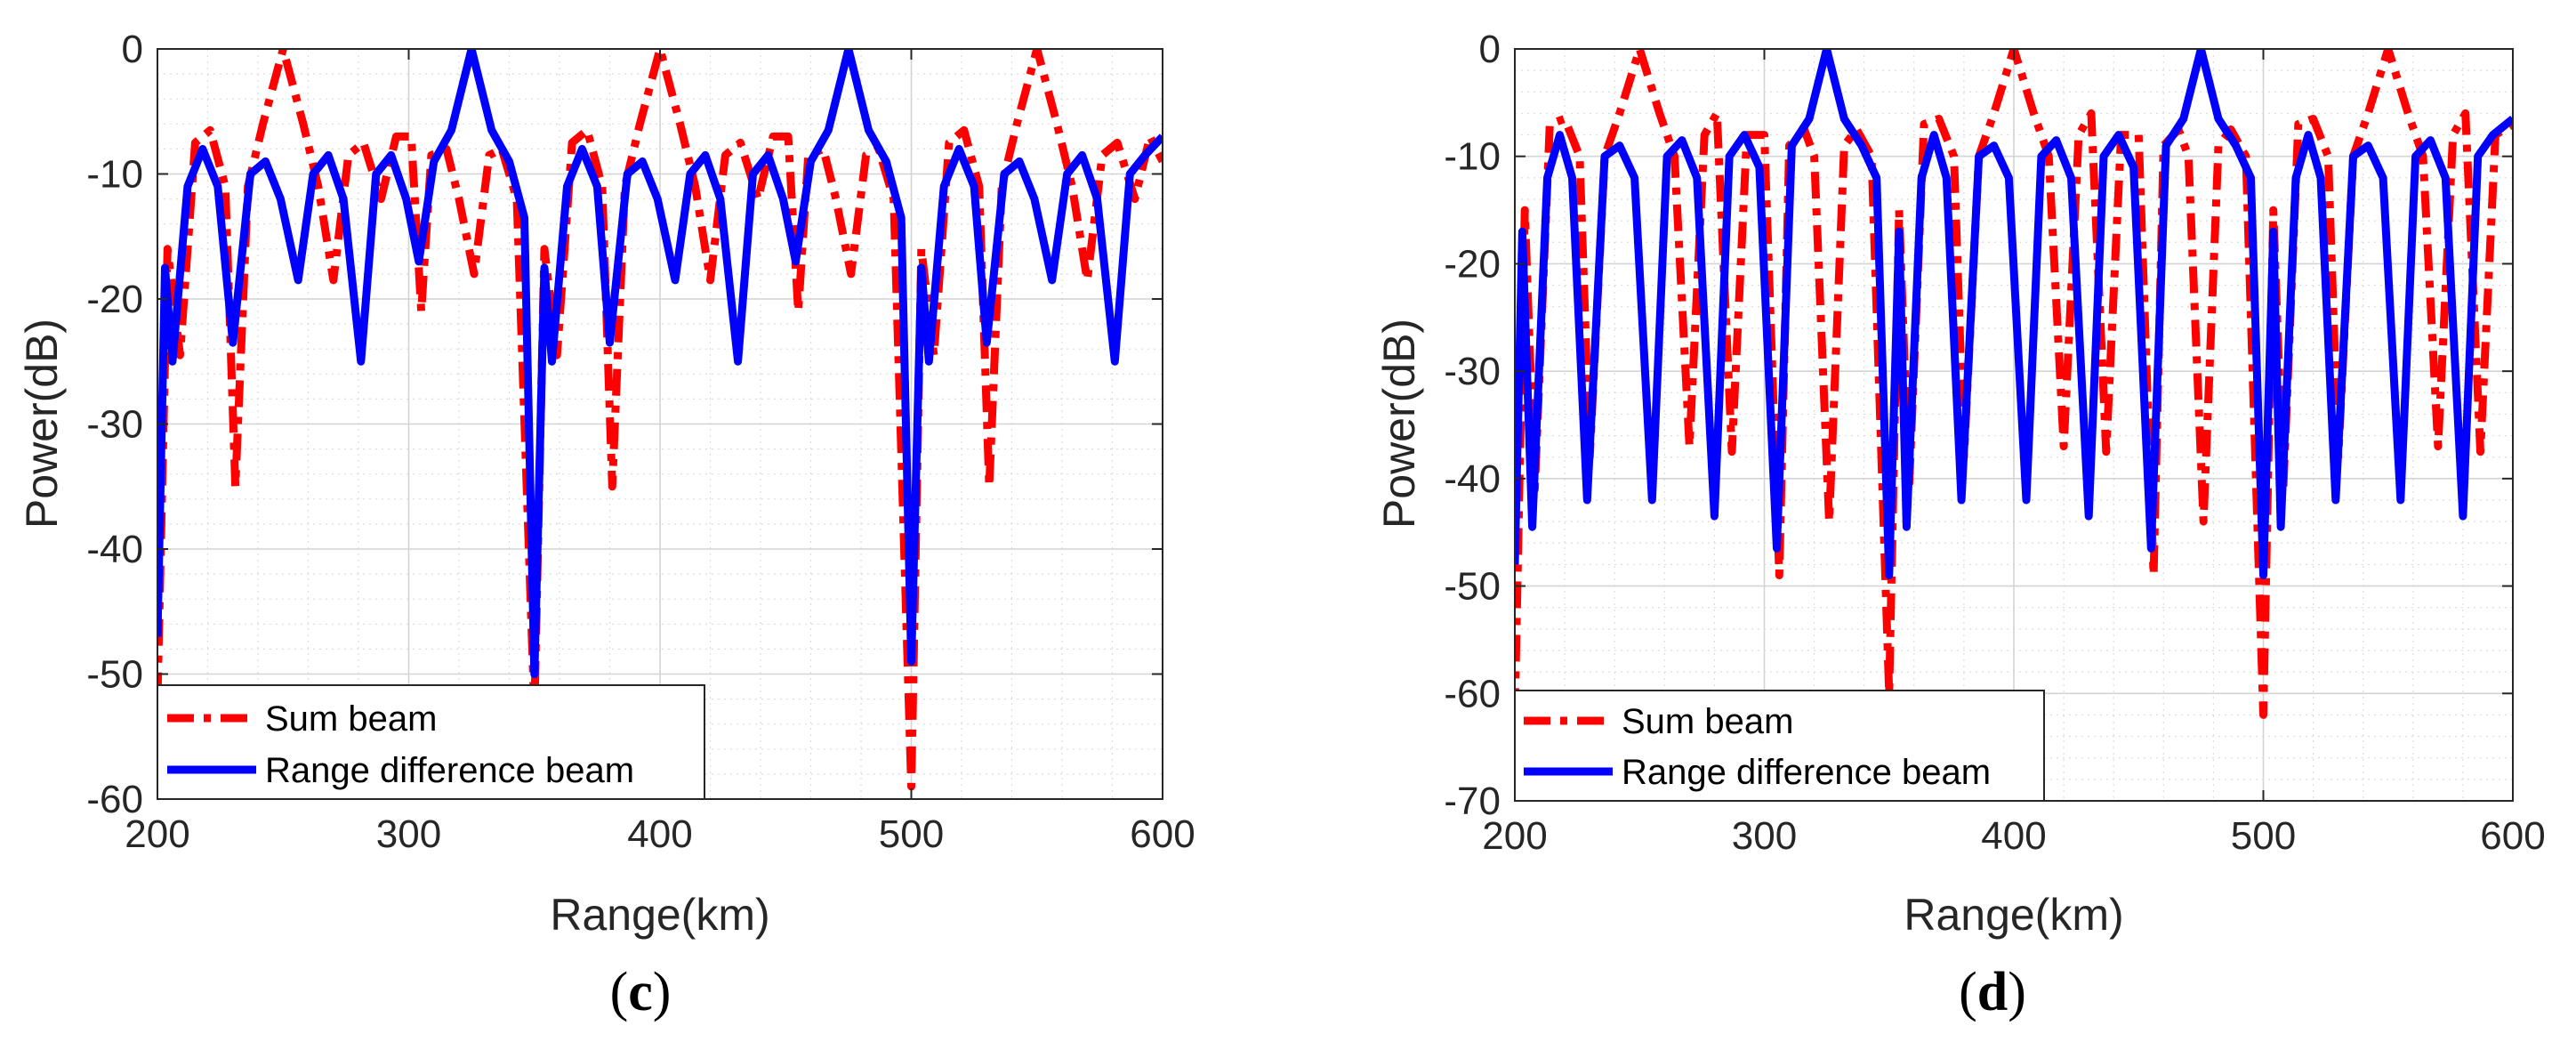 The image size is (2576, 1042). Describe the element at coordinates (1472, 801) in the screenshot. I see `y-tick-label: -70` at that location.